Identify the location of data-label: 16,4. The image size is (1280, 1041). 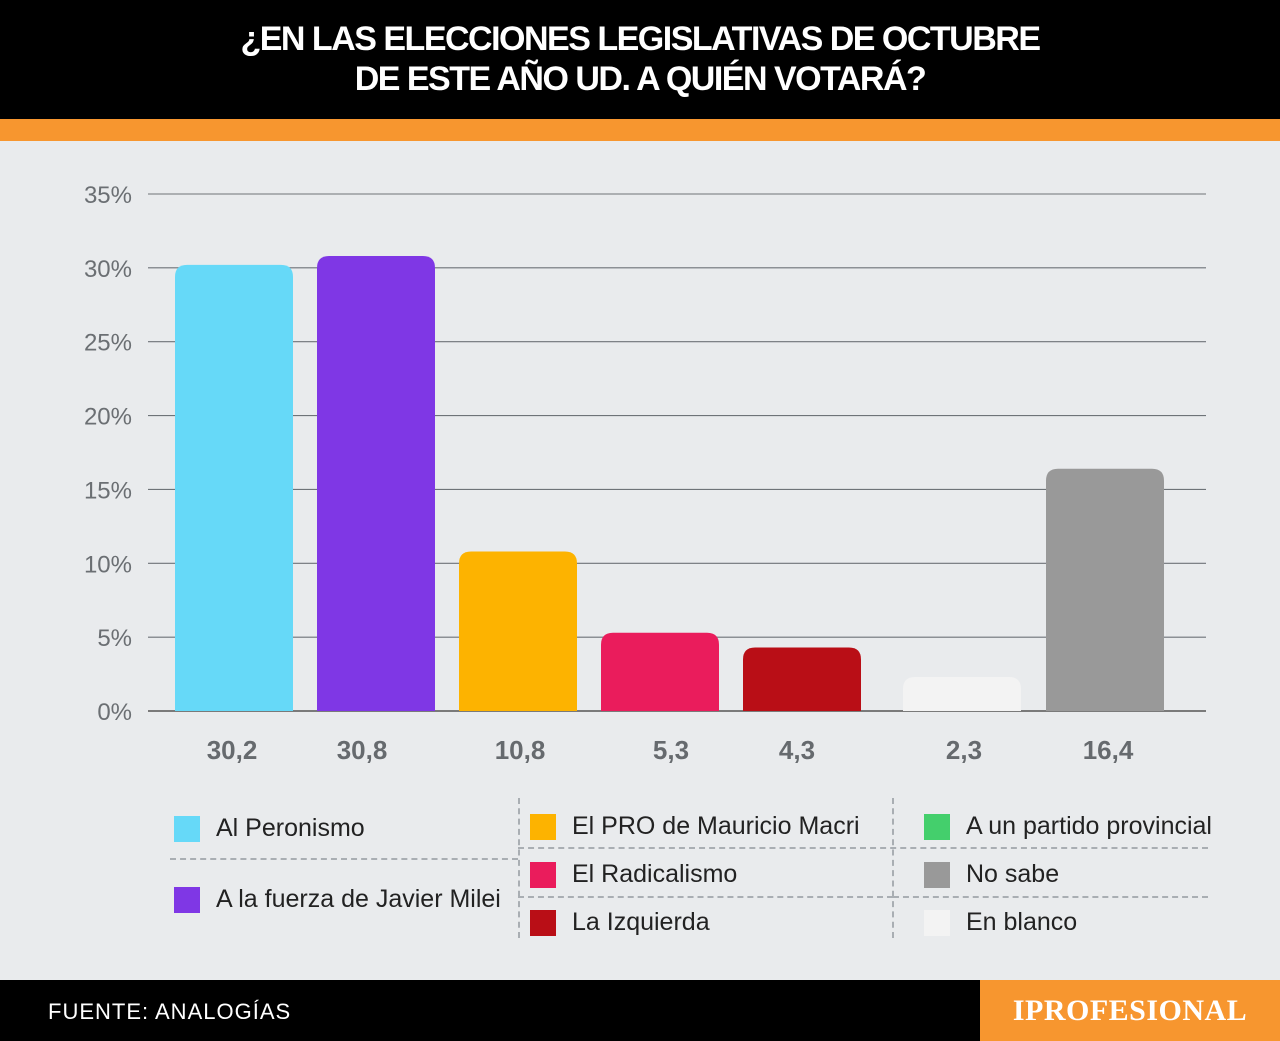
(1108, 750).